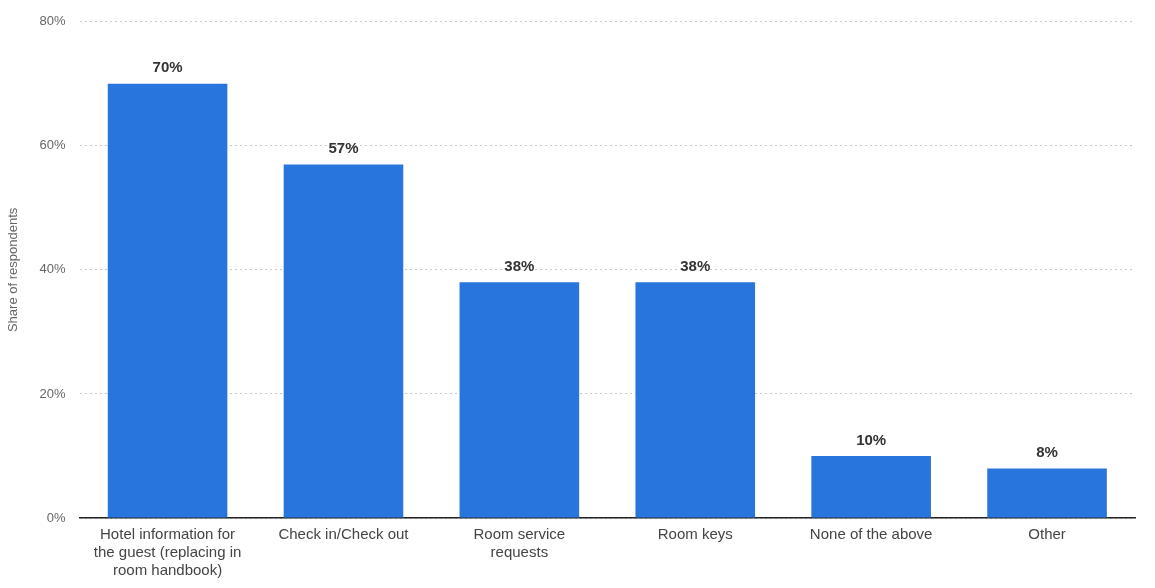 The height and width of the screenshot is (588, 1155). Describe the element at coordinates (167, 67) in the screenshot. I see `data-label: 70%` at that location.